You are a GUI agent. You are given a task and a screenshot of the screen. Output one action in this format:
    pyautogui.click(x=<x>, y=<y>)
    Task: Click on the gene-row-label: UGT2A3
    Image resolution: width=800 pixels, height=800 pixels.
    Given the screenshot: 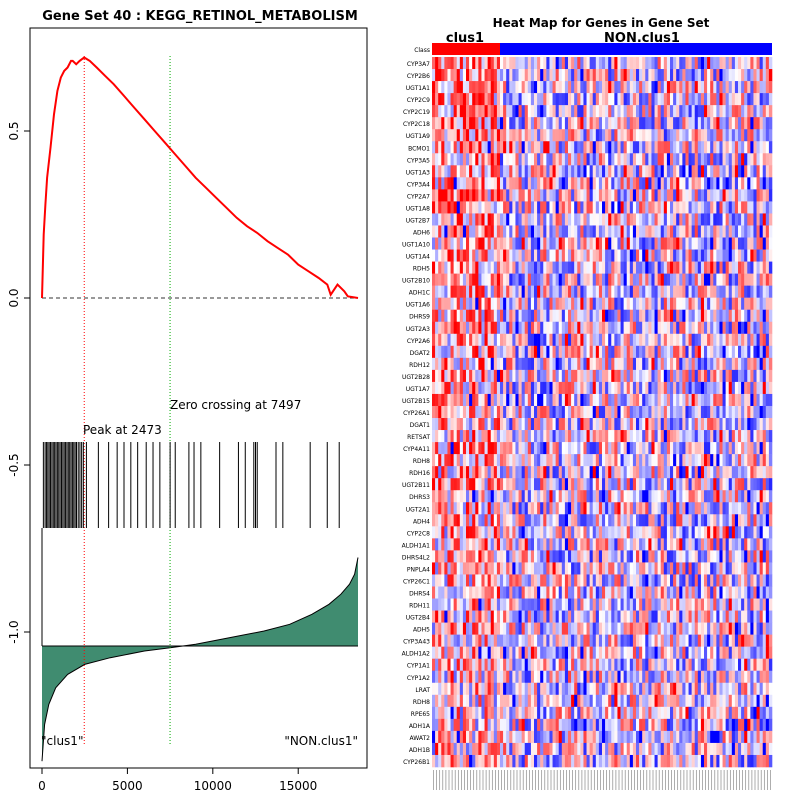 What is the action you would take?
    pyautogui.click(x=418, y=329)
    